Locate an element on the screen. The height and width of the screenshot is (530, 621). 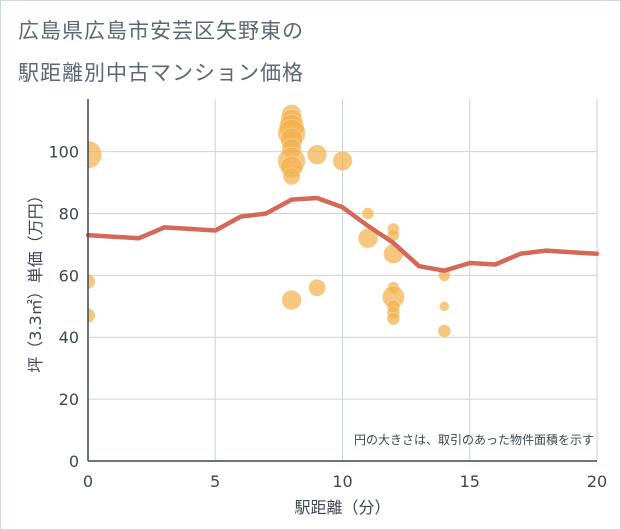
x-tick-label: 5 is located at coordinates (215, 481).